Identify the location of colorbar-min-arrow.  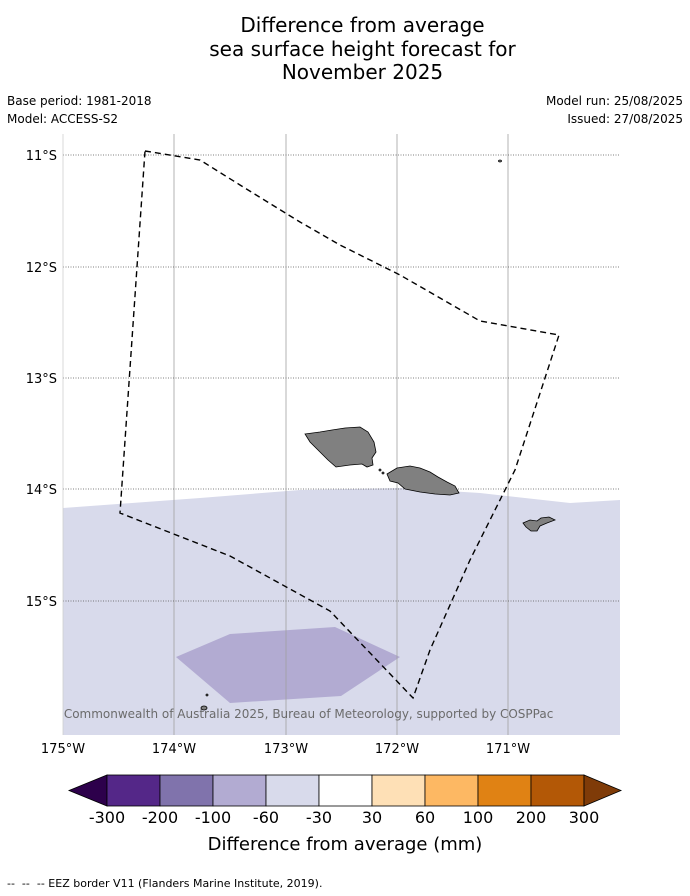
(87, 790).